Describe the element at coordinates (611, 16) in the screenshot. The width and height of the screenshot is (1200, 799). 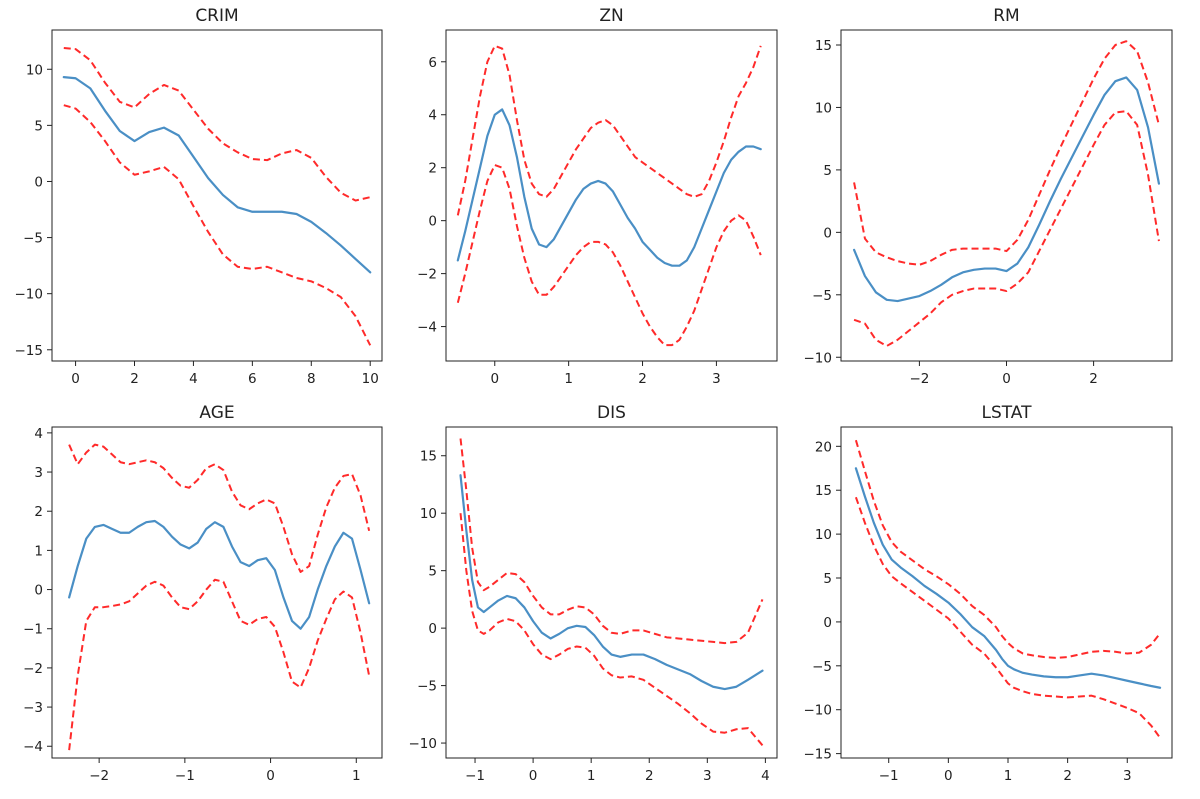
I see `subplot-title: ZN` at that location.